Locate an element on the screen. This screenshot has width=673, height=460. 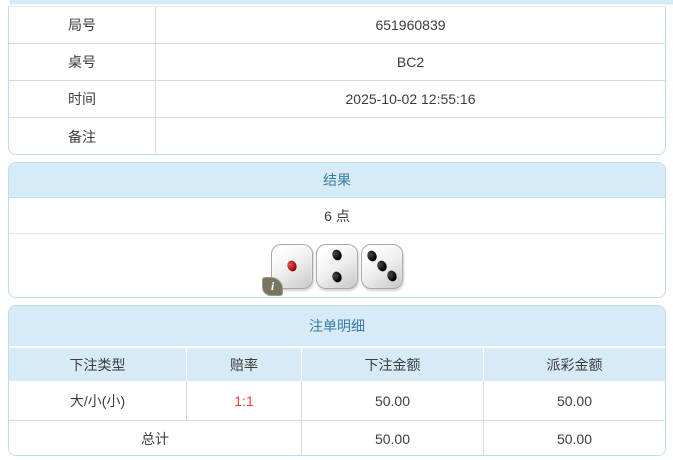
result-title: 结果 is located at coordinates (337, 180).